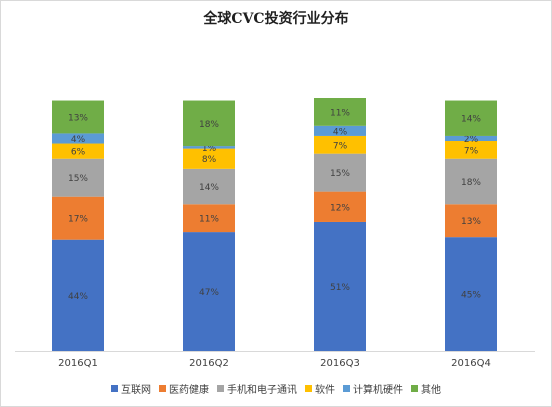  What do you see at coordinates (209, 363) in the screenshot?
I see `x-tick-label: 2016Q2` at bounding box center [209, 363].